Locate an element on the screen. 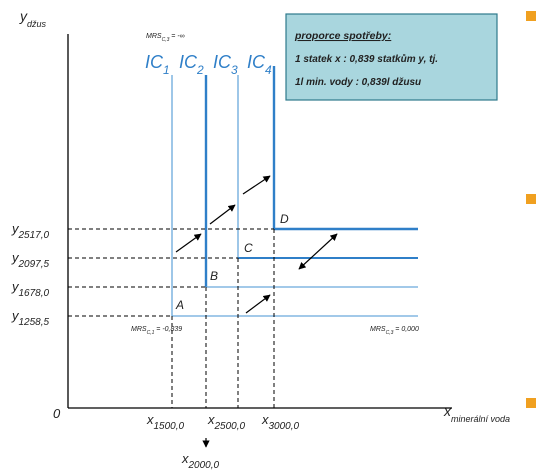 The width and height of the screenshot is (537, 474). dashed-guides is located at coordinates (171, 318).